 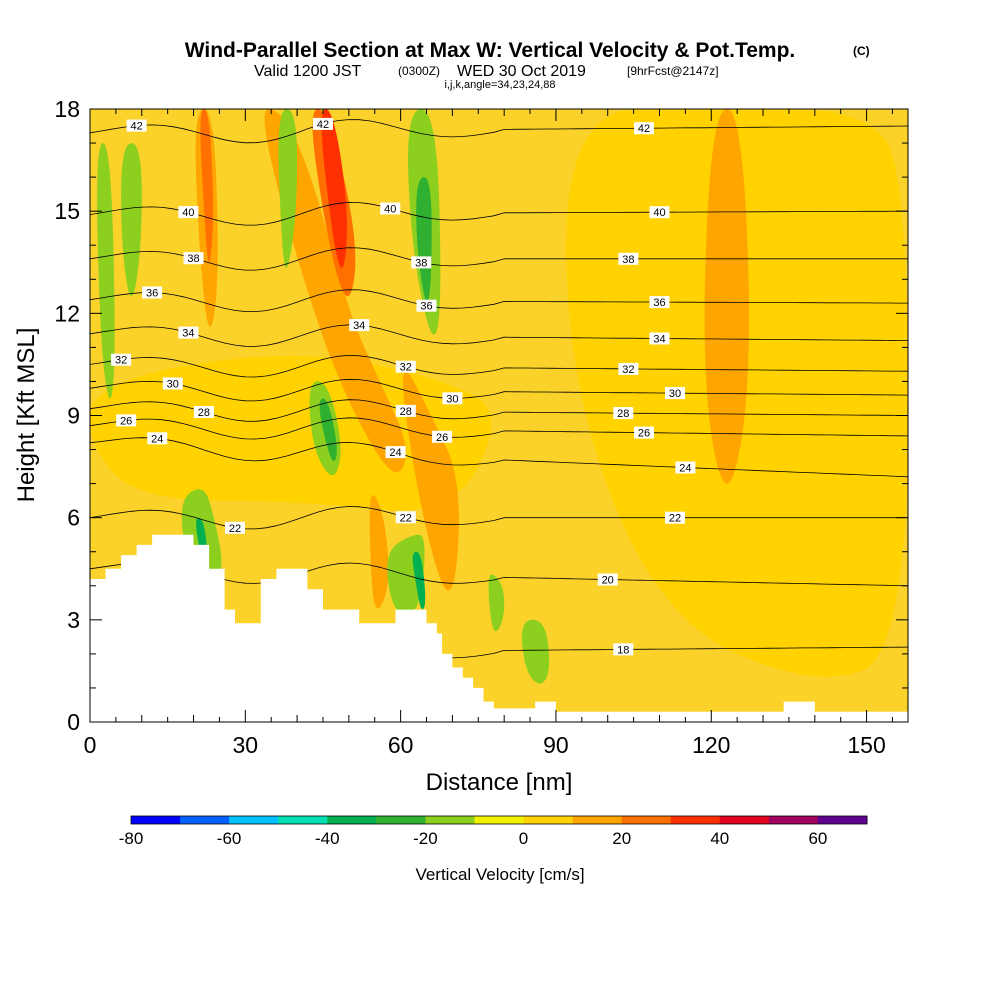 I want to click on y-tick-label: 12, so click(x=67, y=313).